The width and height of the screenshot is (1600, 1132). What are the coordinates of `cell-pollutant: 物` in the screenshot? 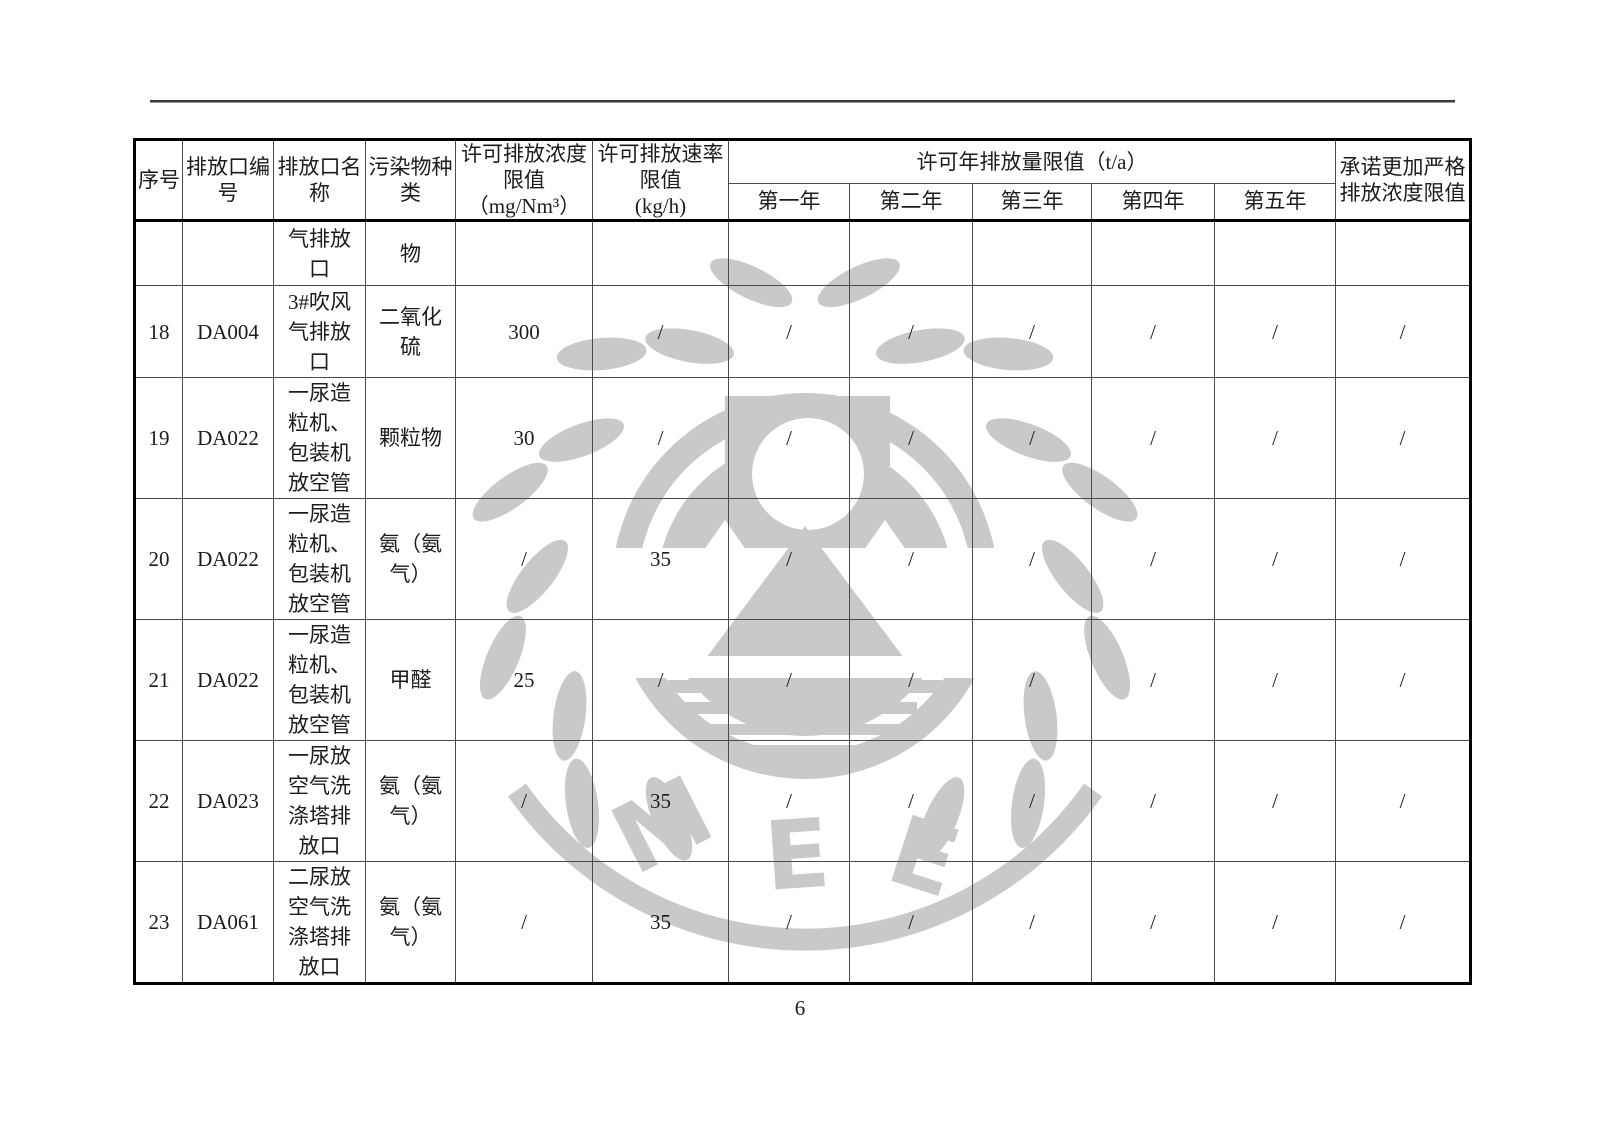 It's located at (410, 253).